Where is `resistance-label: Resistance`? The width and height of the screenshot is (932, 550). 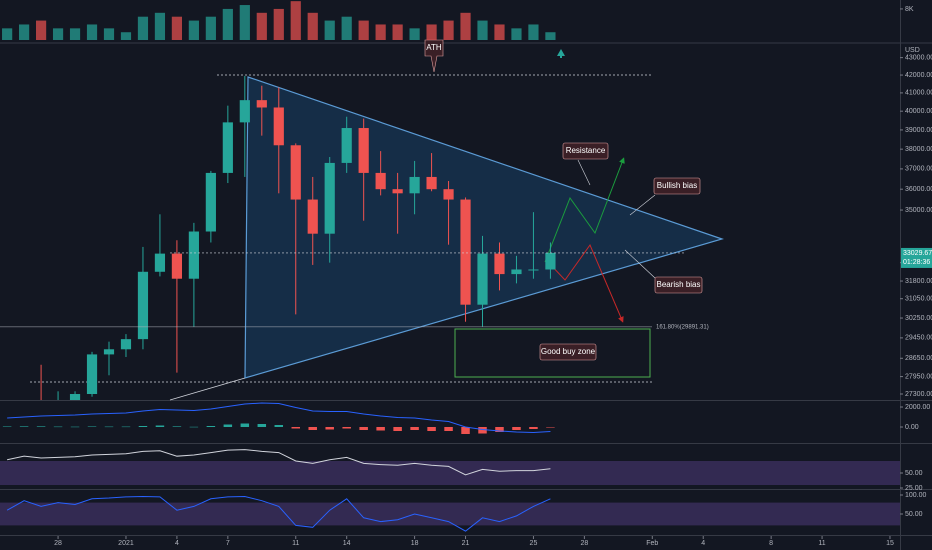 resistance-label: Resistance is located at coordinates (586, 150).